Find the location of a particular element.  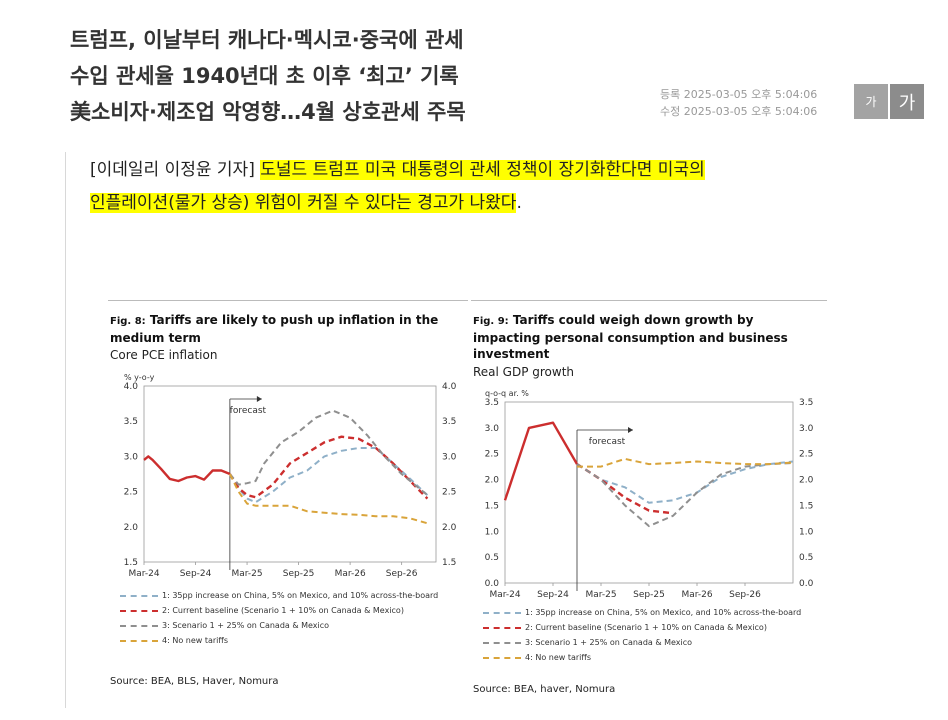

font-size-large-button: 가 is located at coordinates (907, 101).